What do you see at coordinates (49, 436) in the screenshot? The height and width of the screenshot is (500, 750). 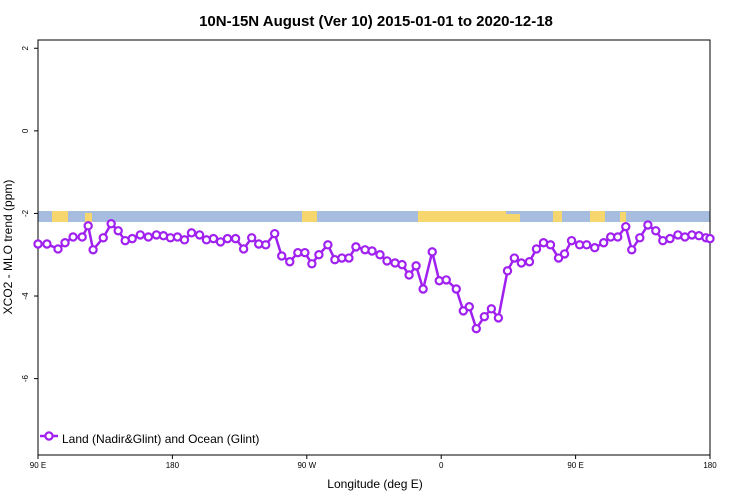 I see `legend-marker` at bounding box center [49, 436].